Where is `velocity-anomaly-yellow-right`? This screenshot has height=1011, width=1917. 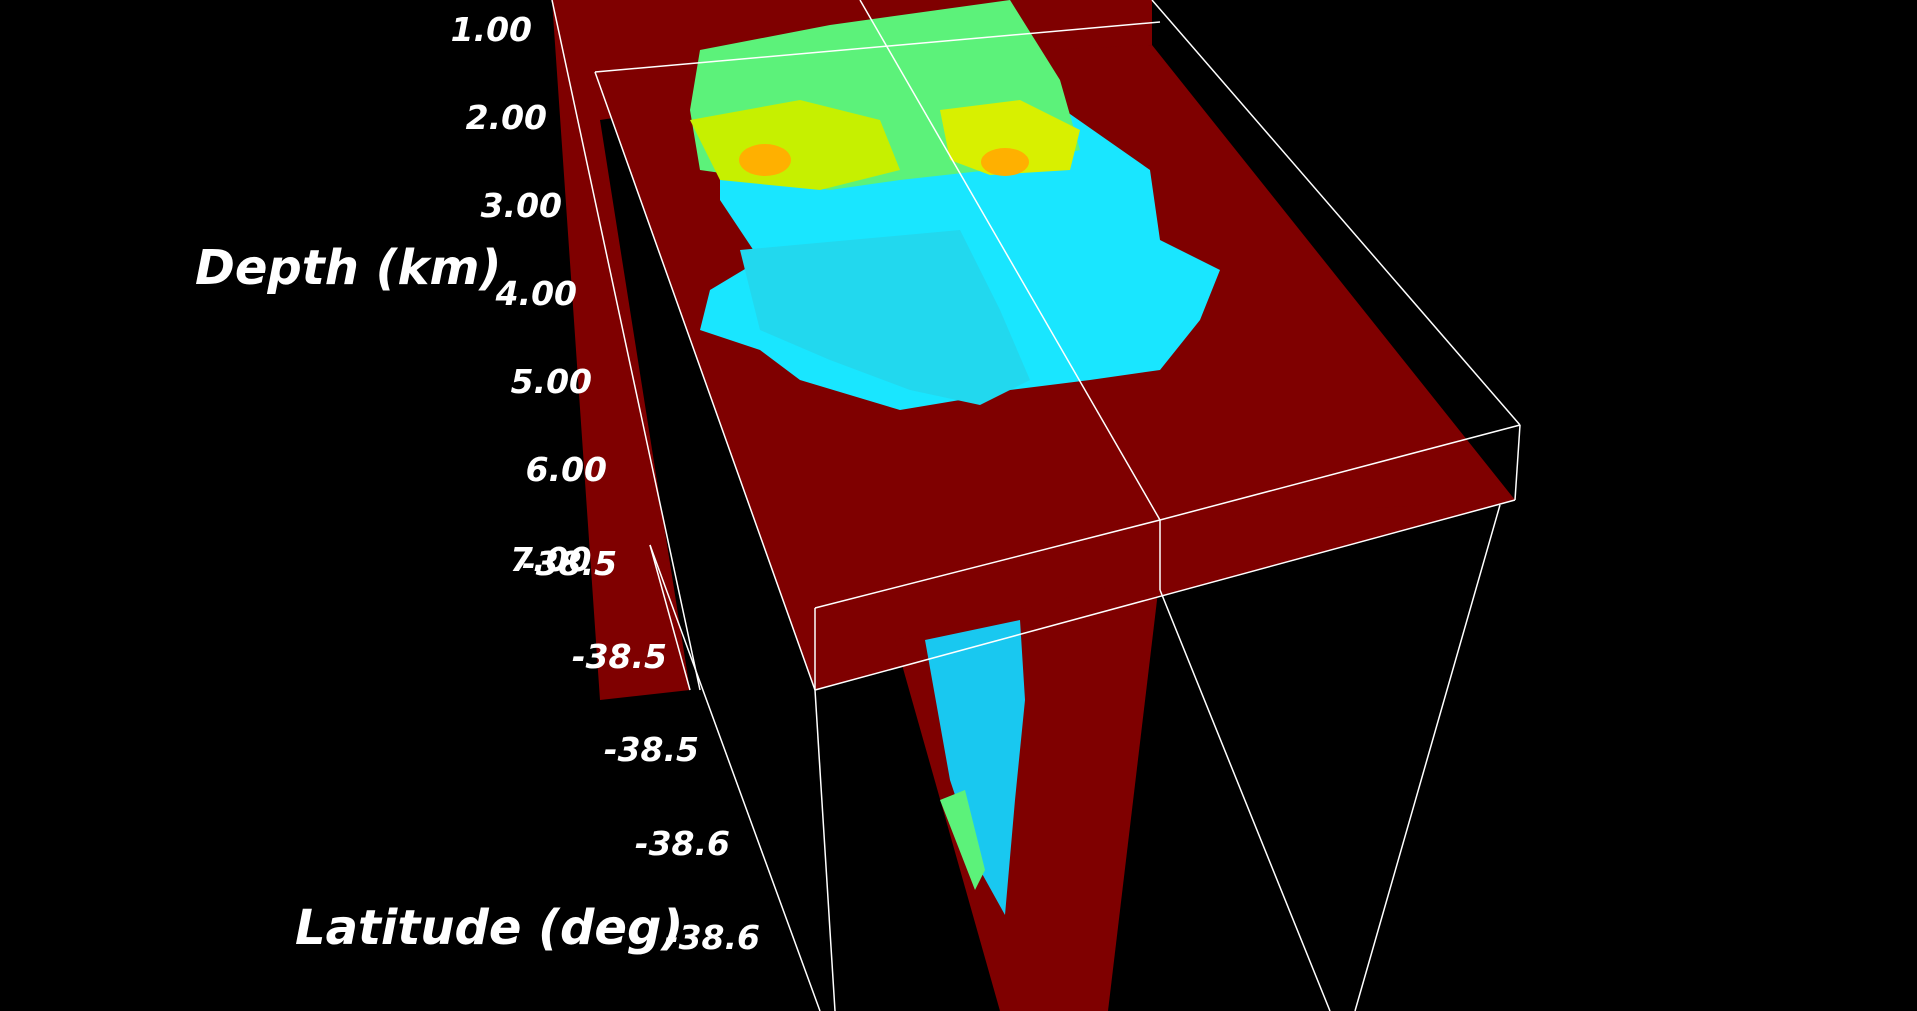 velocity-anomaly-yellow-right is located at coordinates (1010, 137).